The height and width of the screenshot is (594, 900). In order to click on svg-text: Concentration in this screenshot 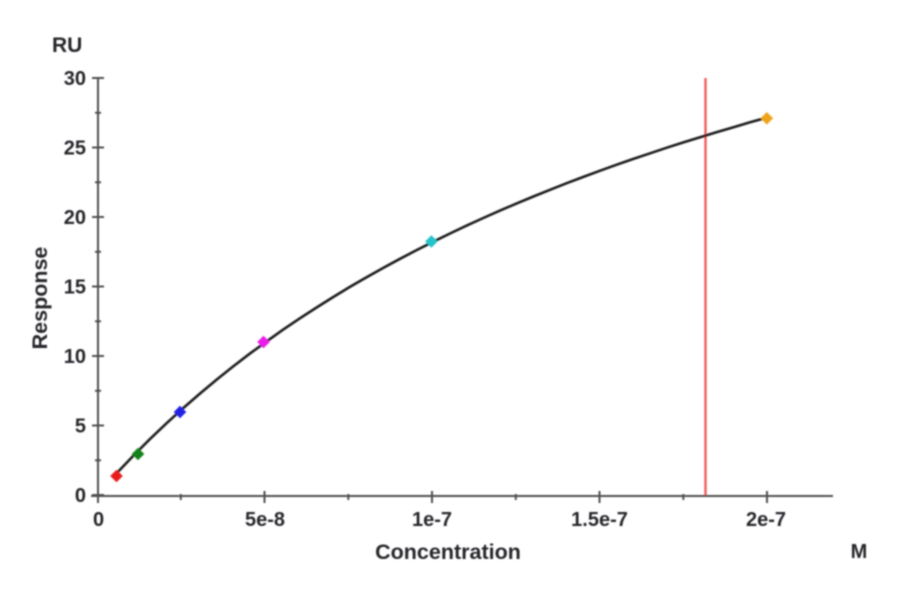, I will do `click(448, 552)`.